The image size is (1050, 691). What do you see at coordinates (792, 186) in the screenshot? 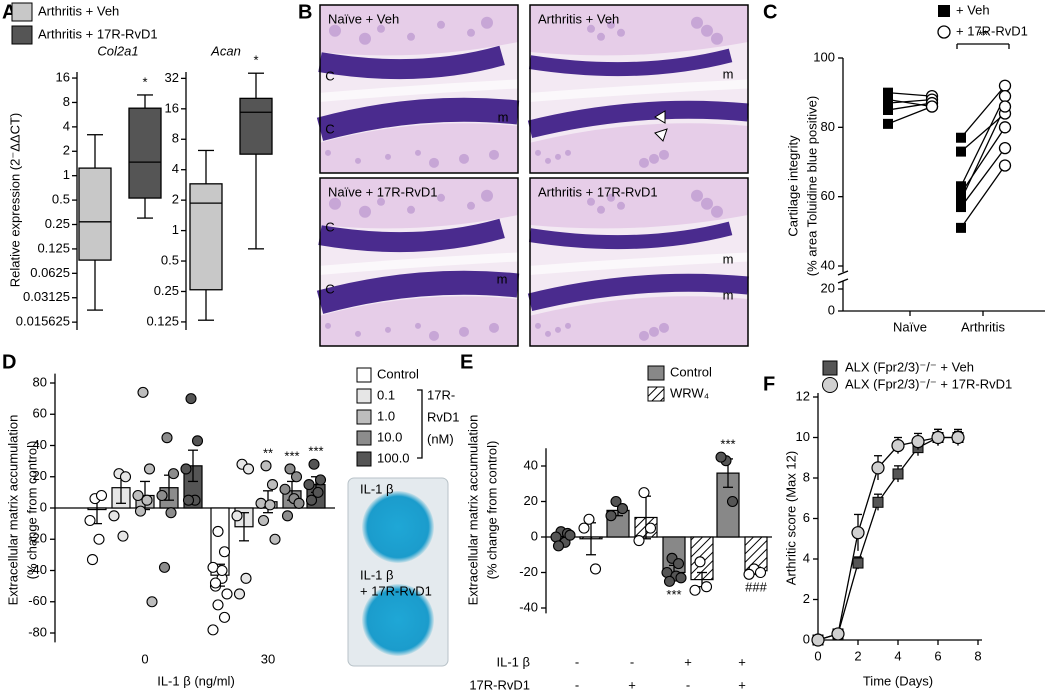
I see `y-axis-label: Cartilage integrity` at bounding box center [792, 186].